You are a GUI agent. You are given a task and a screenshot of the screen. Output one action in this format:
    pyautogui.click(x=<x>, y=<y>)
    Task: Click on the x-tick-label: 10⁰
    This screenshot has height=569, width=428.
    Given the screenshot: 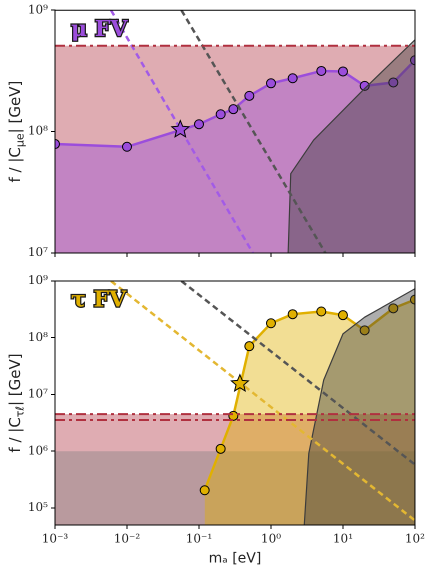 What is the action you would take?
    pyautogui.click(x=271, y=538)
    